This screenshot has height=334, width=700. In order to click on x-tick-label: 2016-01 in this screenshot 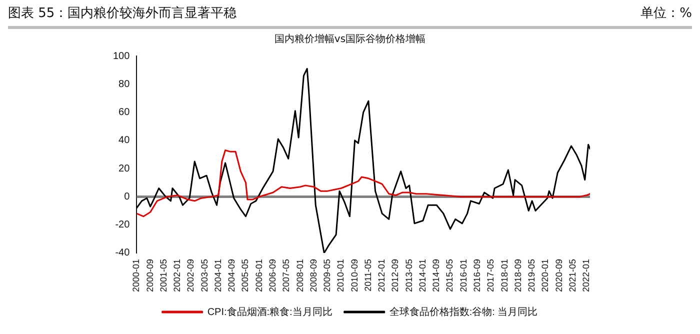, I will do `click(463, 275)`.